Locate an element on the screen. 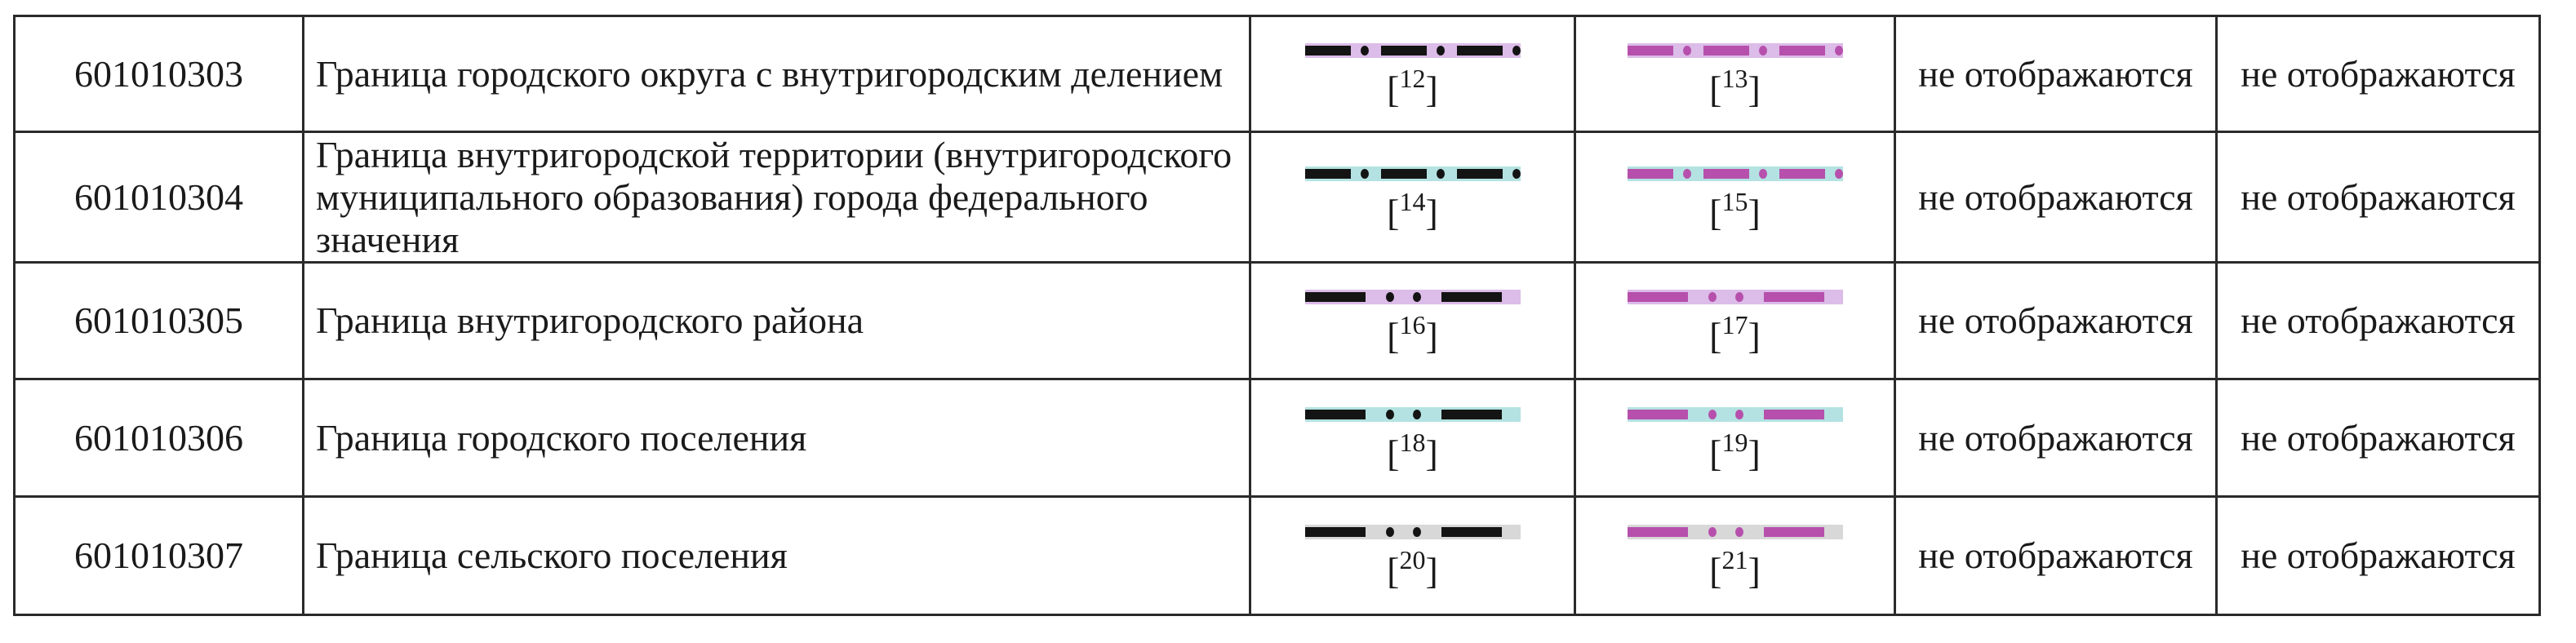 The width and height of the screenshot is (2576, 643). line-symbol: [21] is located at coordinates (1735, 555).